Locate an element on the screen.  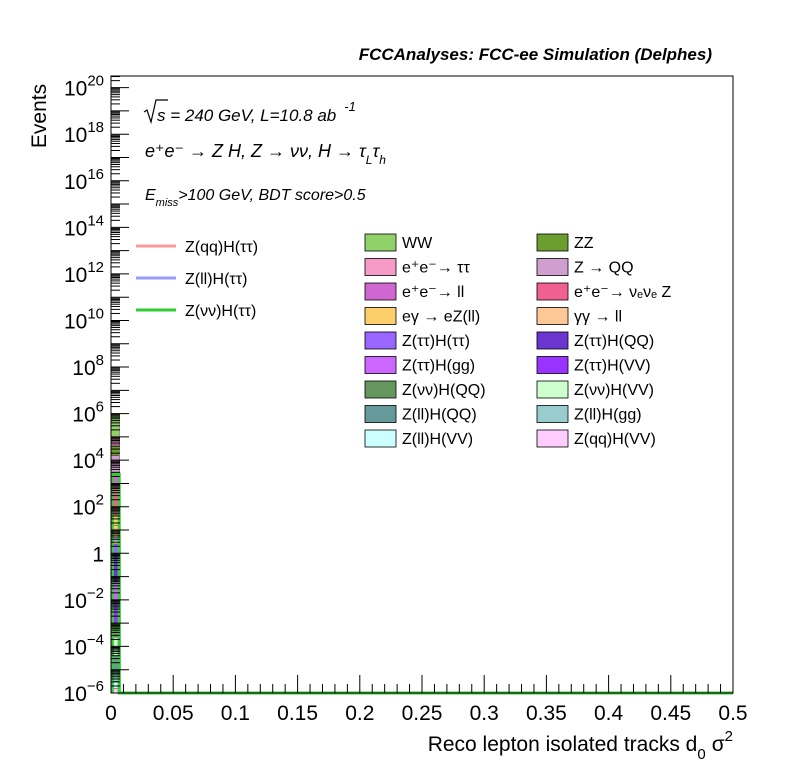
legend-label: Z(νν)H(ττ) is located at coordinates (220, 311).